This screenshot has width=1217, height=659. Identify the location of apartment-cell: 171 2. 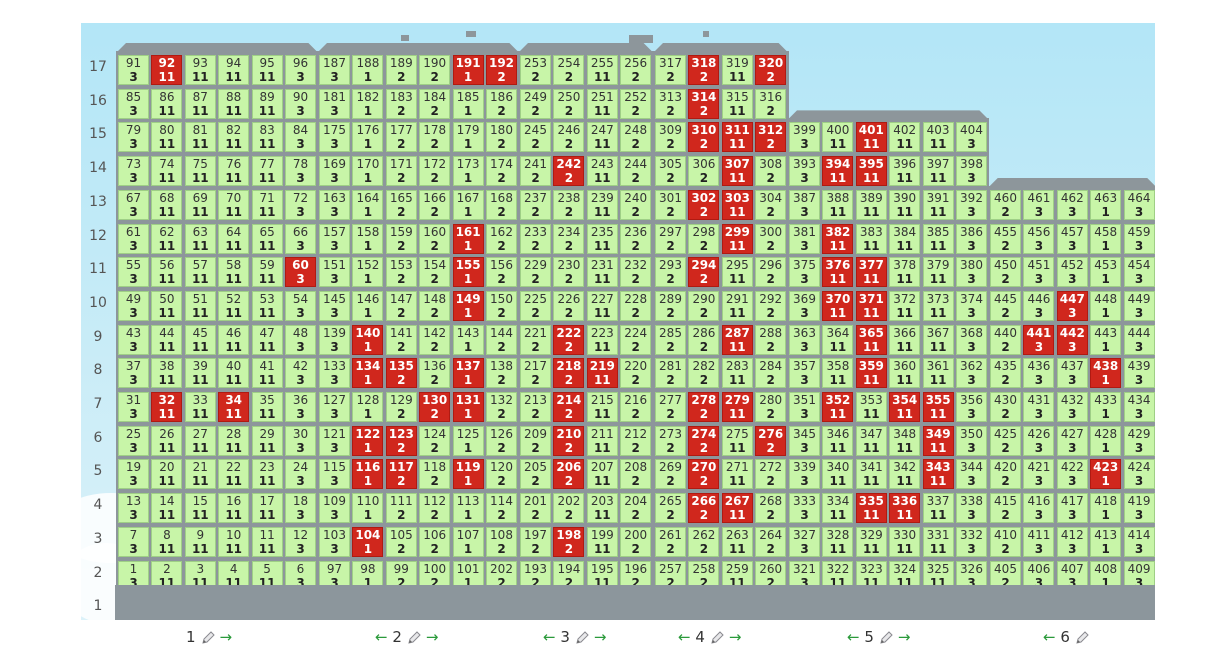
(401, 171).